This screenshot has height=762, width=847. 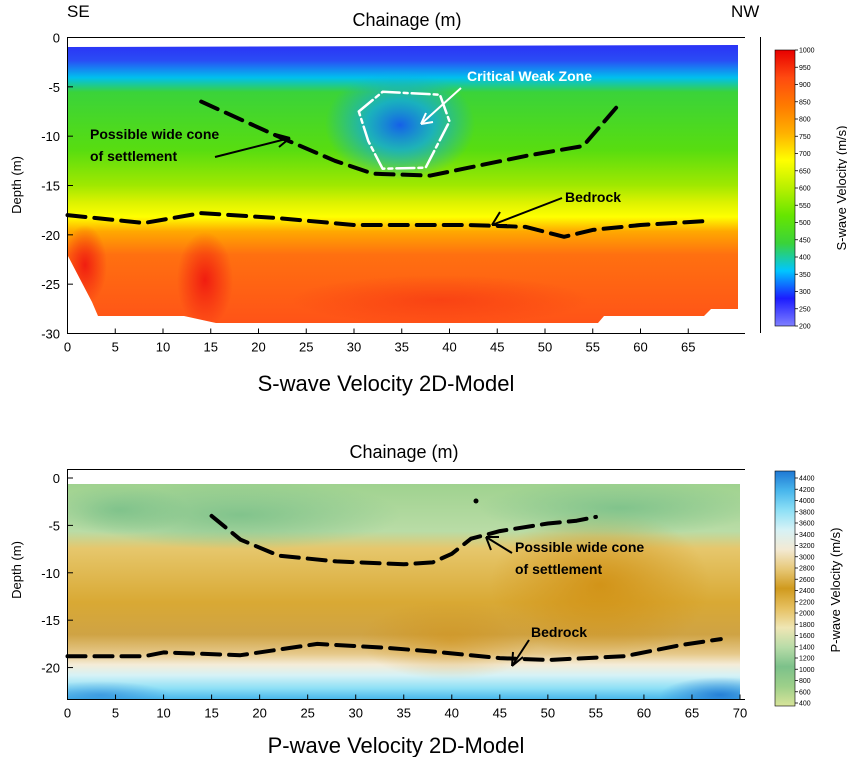 What do you see at coordinates (50, 668) in the screenshot?
I see `p-y-tick-label: -20` at bounding box center [50, 668].